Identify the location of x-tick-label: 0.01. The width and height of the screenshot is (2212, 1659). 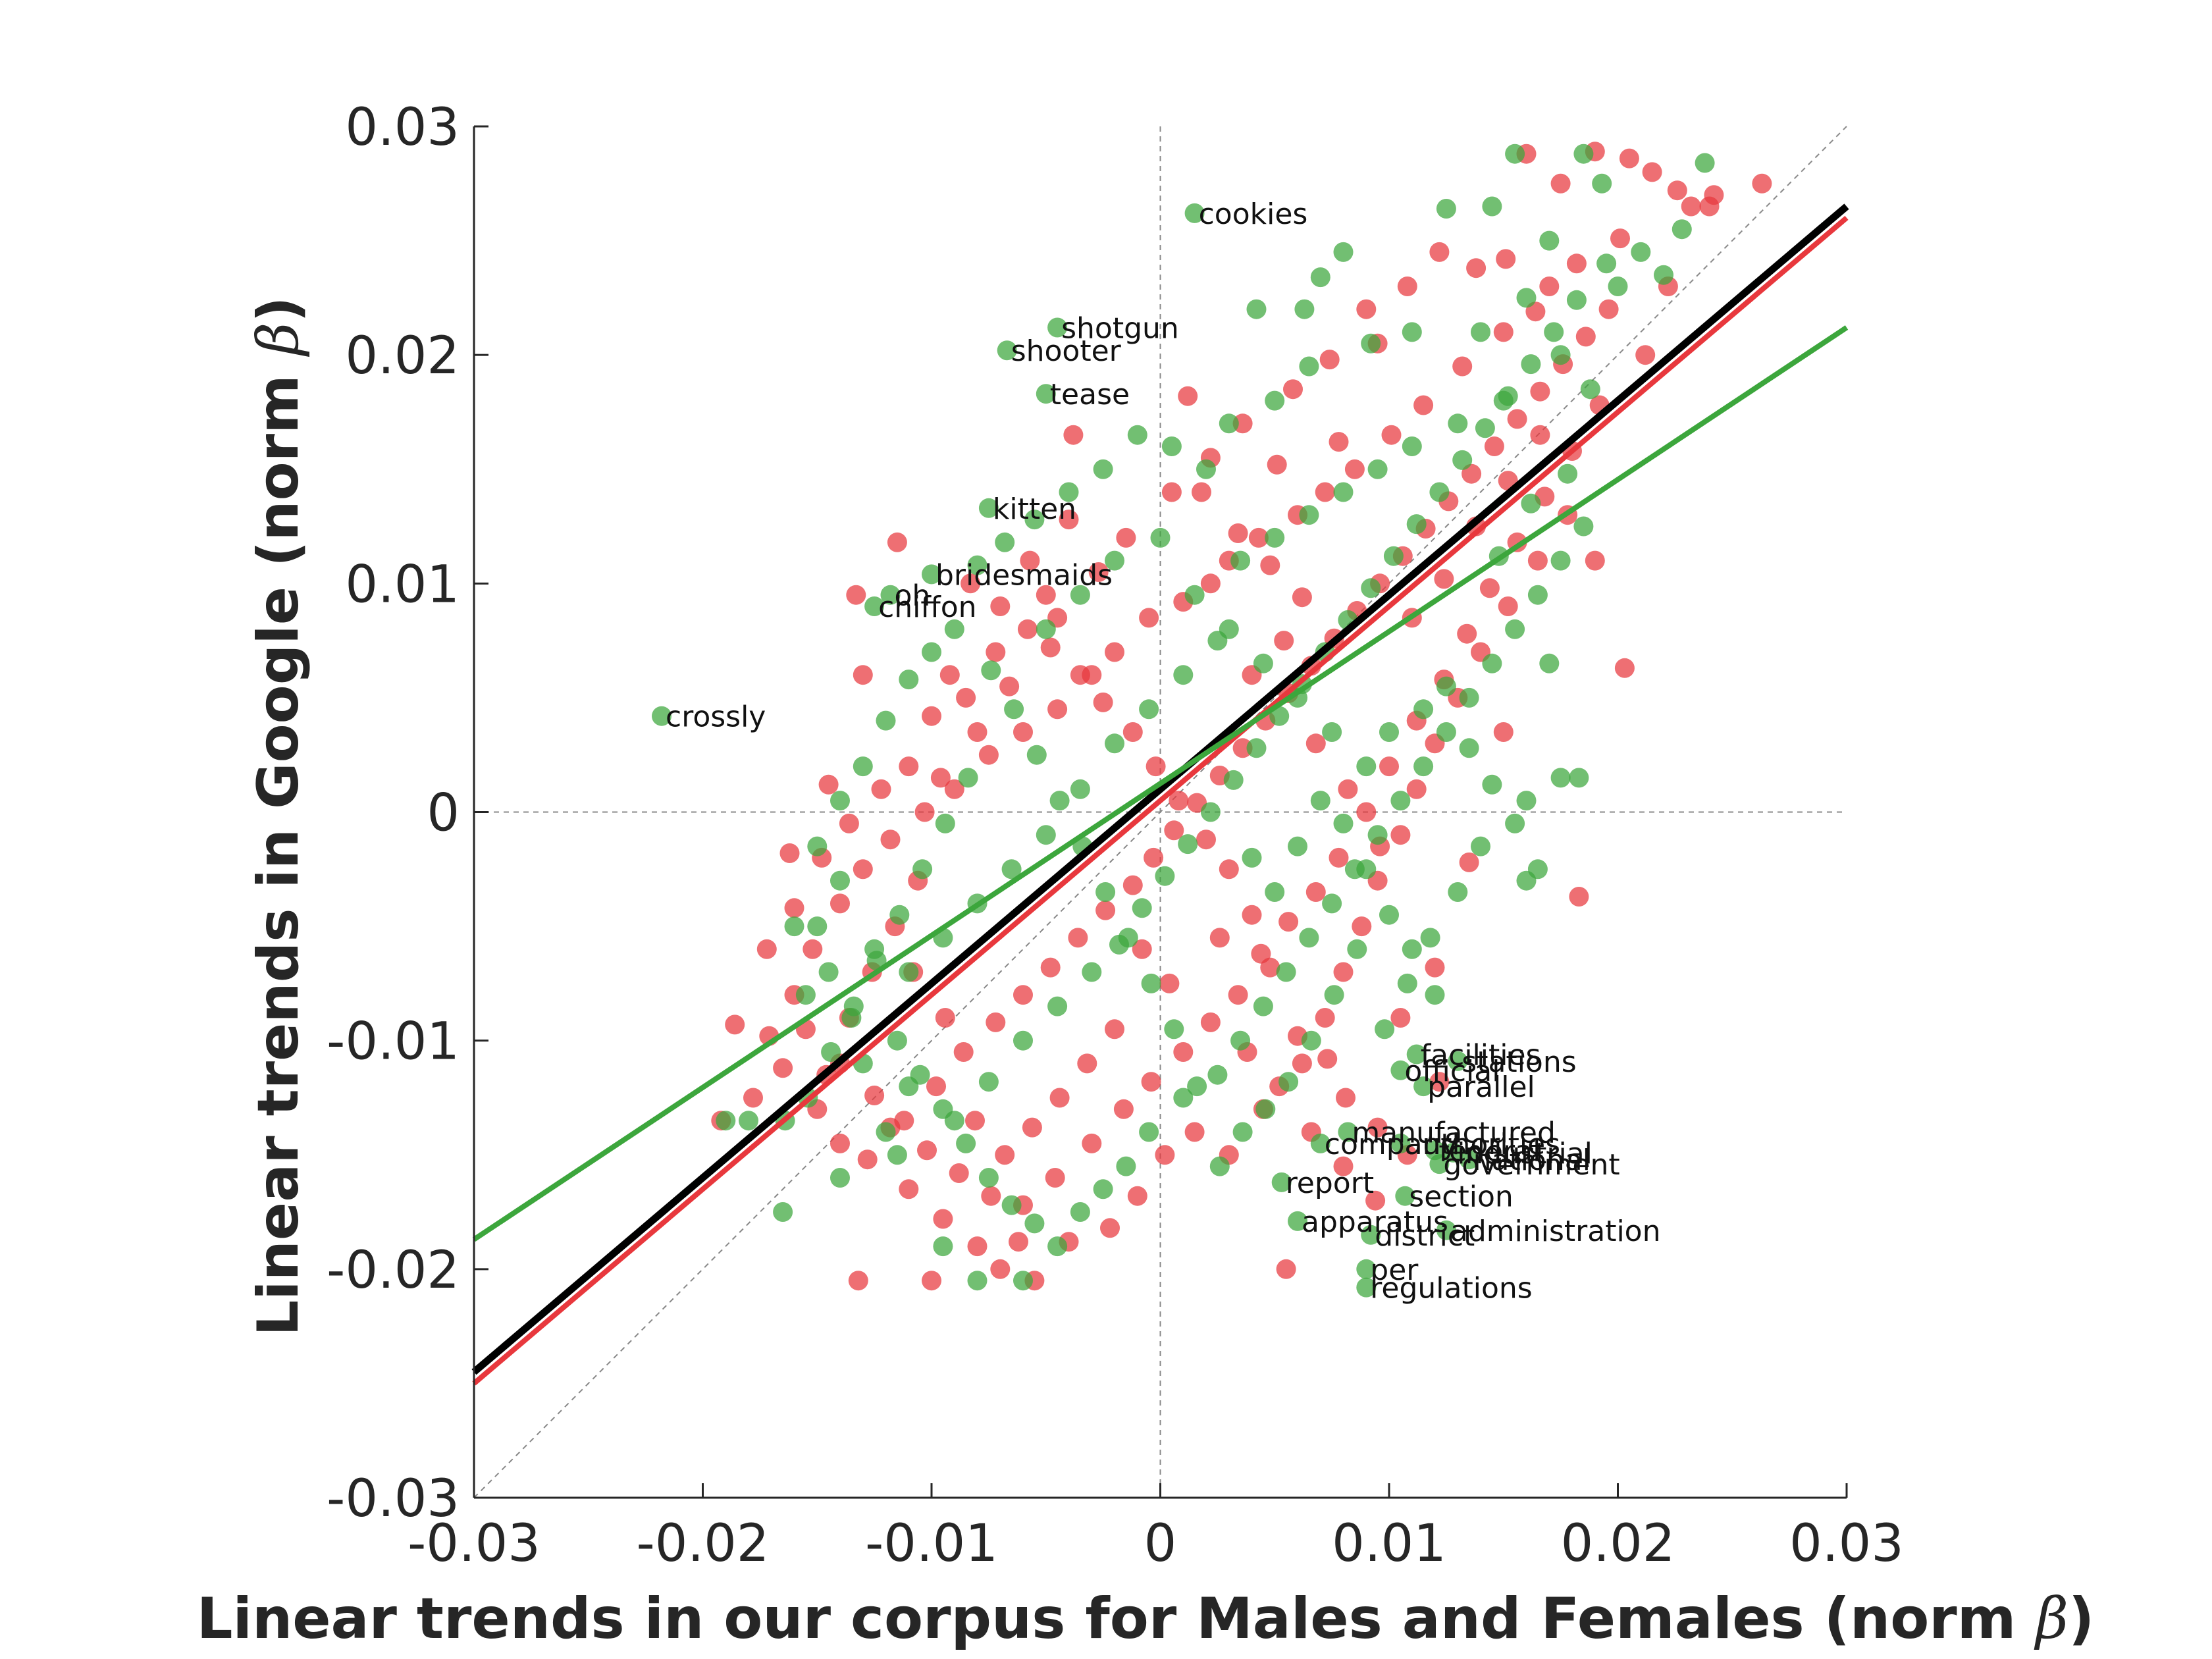
(1389, 1544).